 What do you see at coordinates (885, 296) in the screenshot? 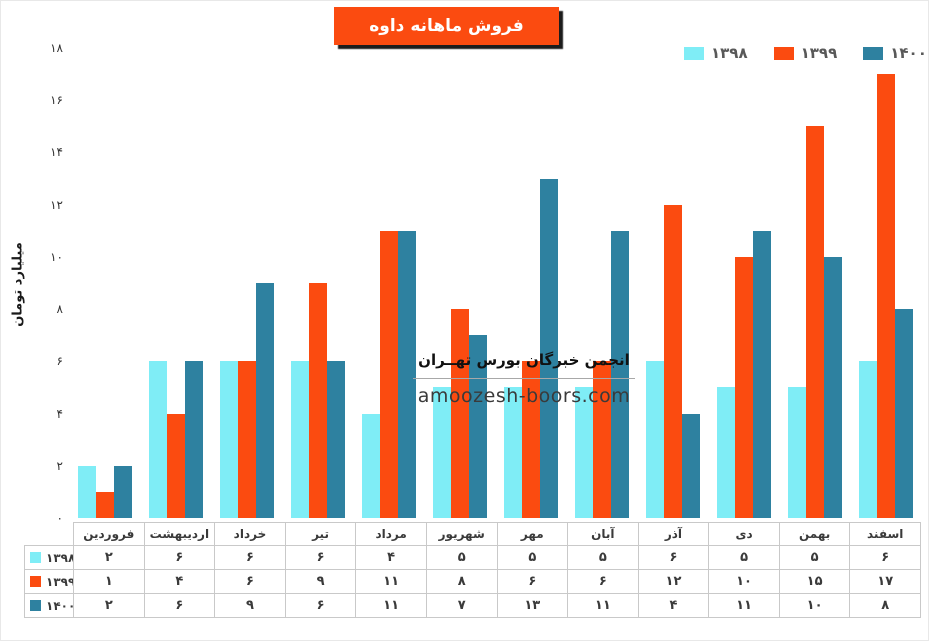
I see `bar-۱۳۹۹-12` at bounding box center [885, 296].